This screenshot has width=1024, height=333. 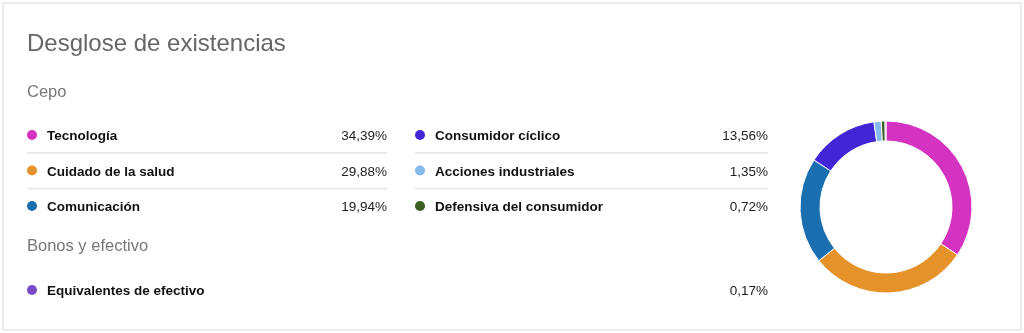 What do you see at coordinates (364, 206) in the screenshot?
I see `data-label: 19,94%` at bounding box center [364, 206].